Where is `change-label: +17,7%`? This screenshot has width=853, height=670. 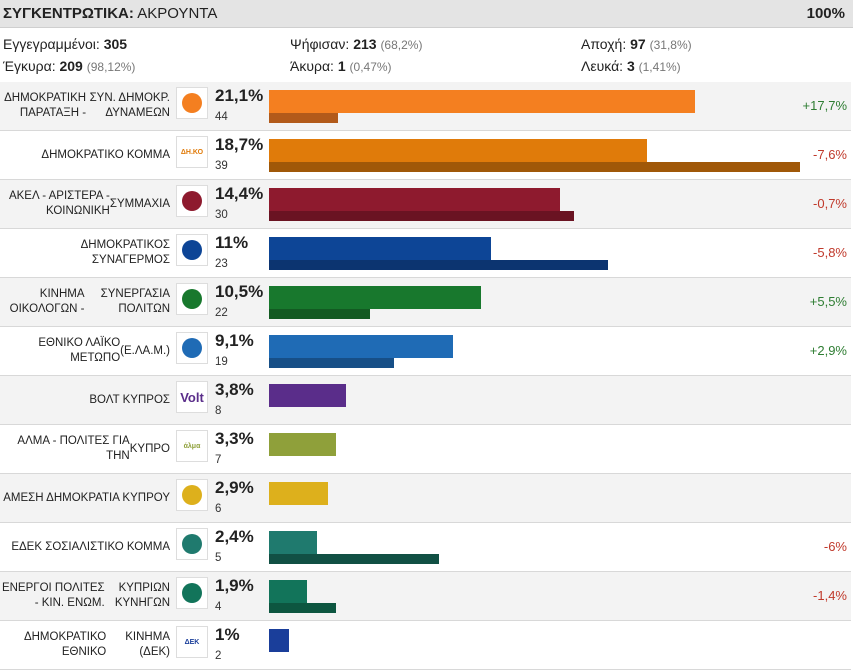
change-label: +17,7% is located at coordinates (824, 105).